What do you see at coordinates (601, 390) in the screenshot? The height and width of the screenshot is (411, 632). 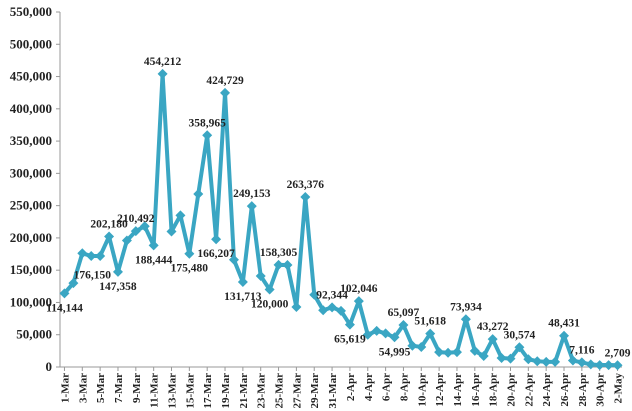 I see `x-tick-label: 30-Apr` at bounding box center [601, 390].